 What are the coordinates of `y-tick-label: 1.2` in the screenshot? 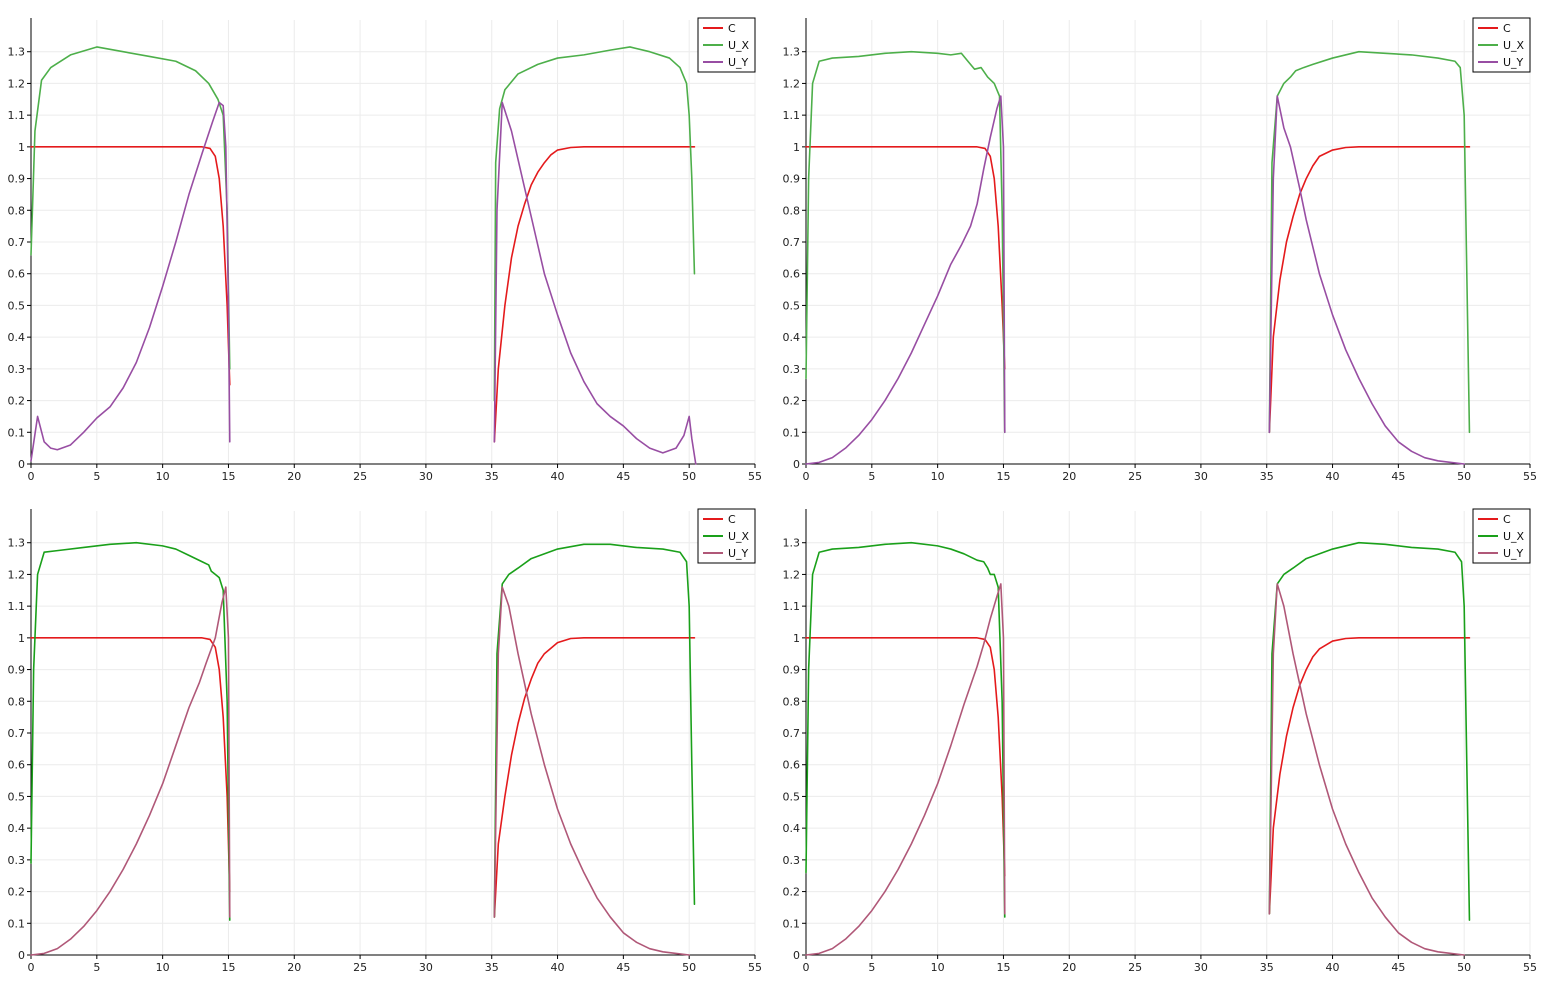 It's located at (17, 83).